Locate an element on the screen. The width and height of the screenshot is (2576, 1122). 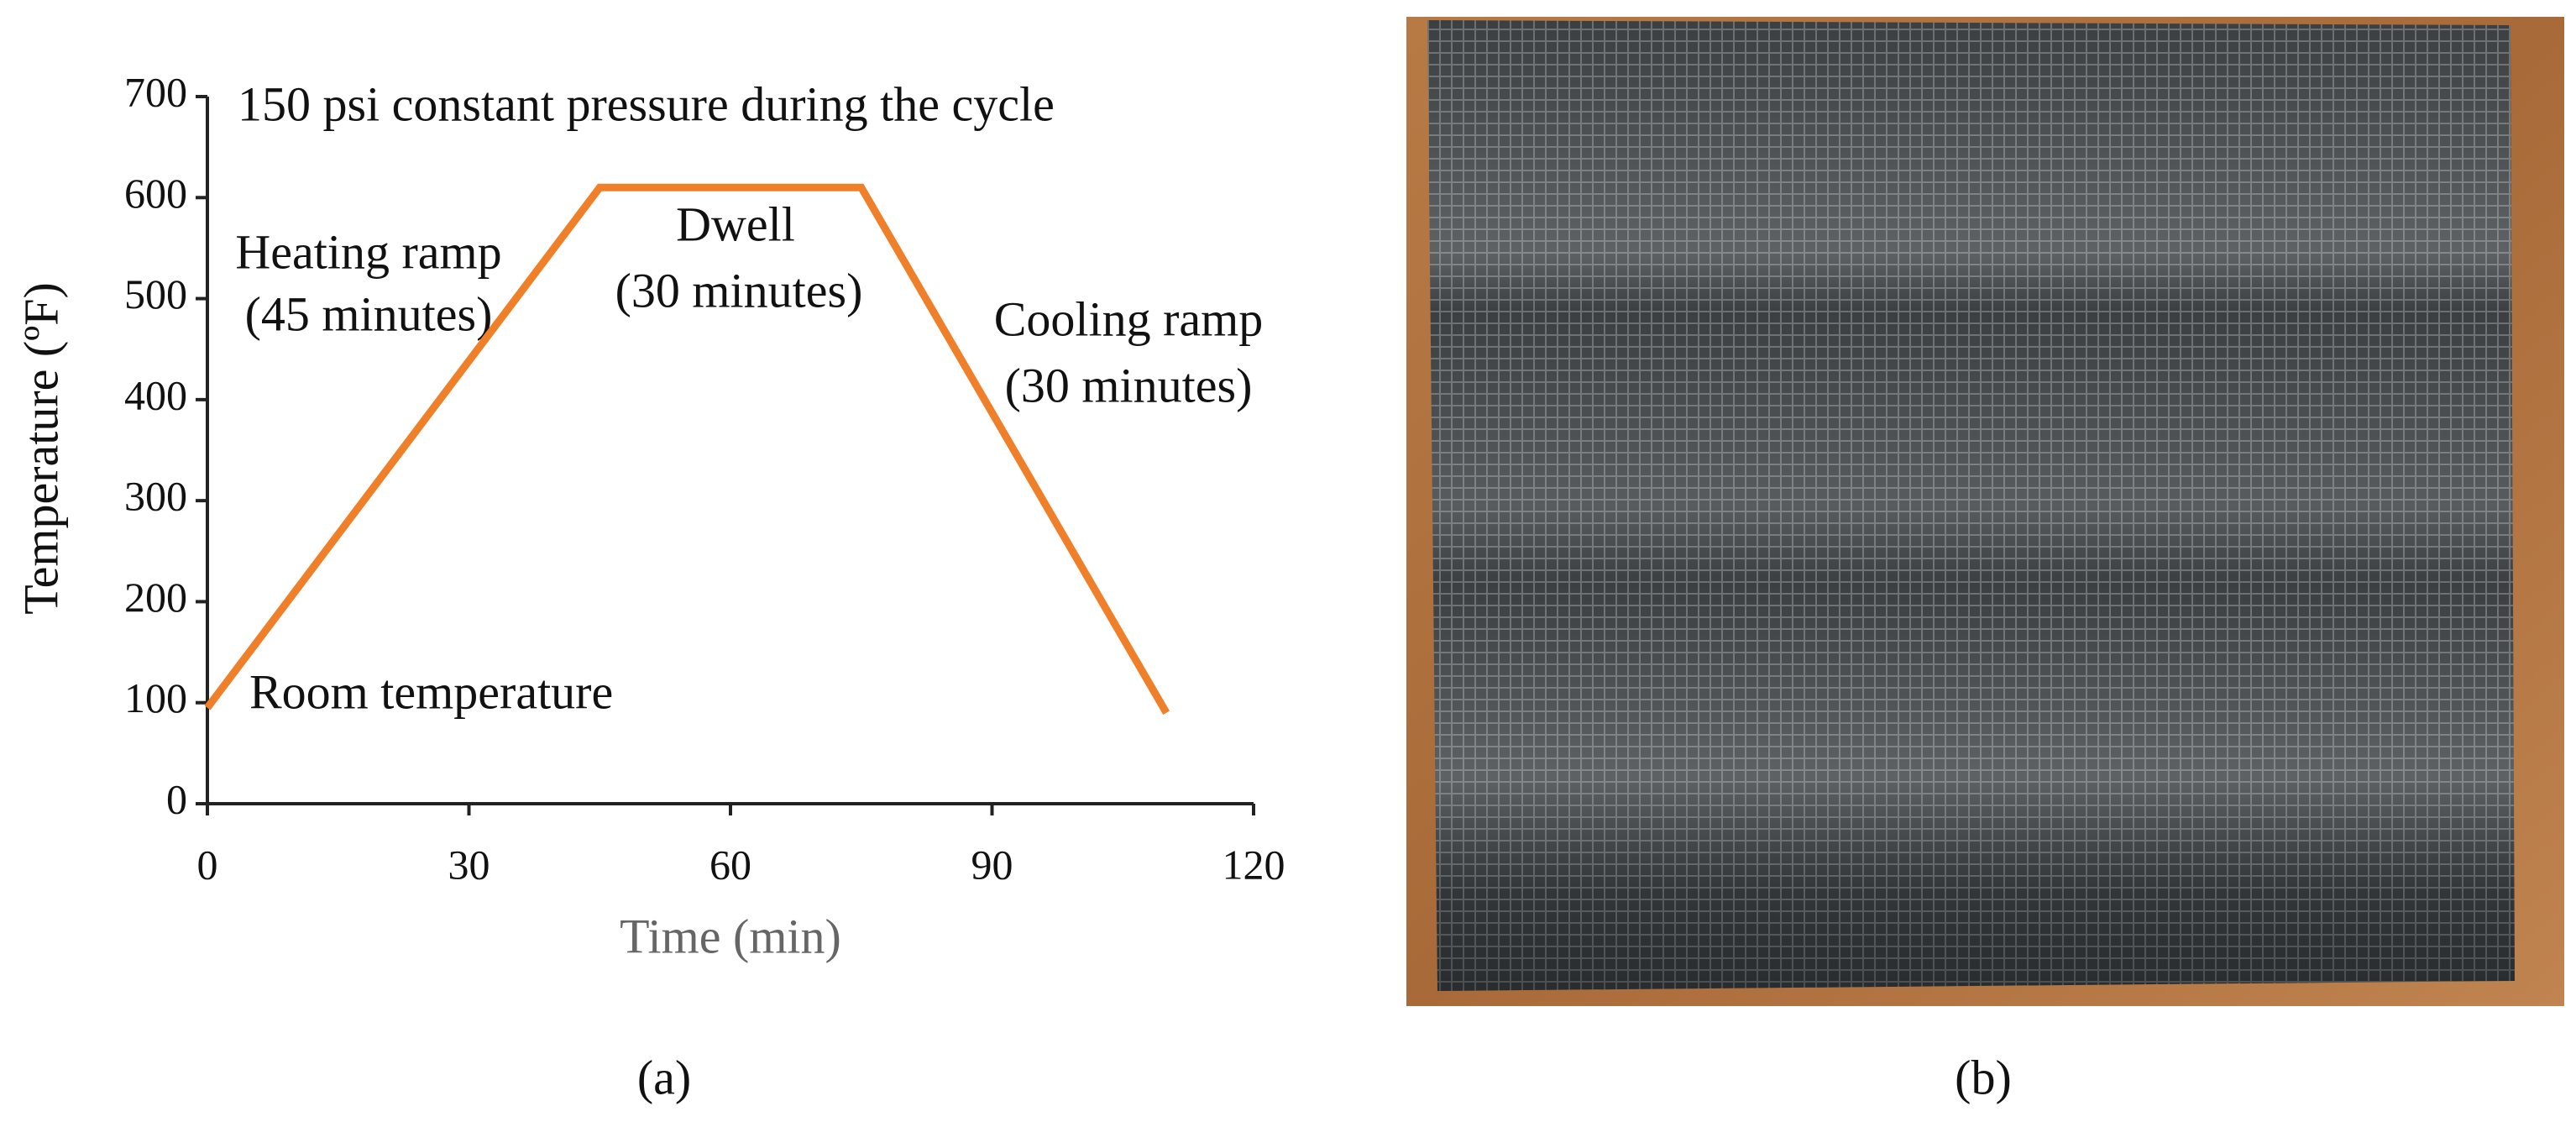
y-axis-label: Temperature (ºF) is located at coordinates (41, 448).